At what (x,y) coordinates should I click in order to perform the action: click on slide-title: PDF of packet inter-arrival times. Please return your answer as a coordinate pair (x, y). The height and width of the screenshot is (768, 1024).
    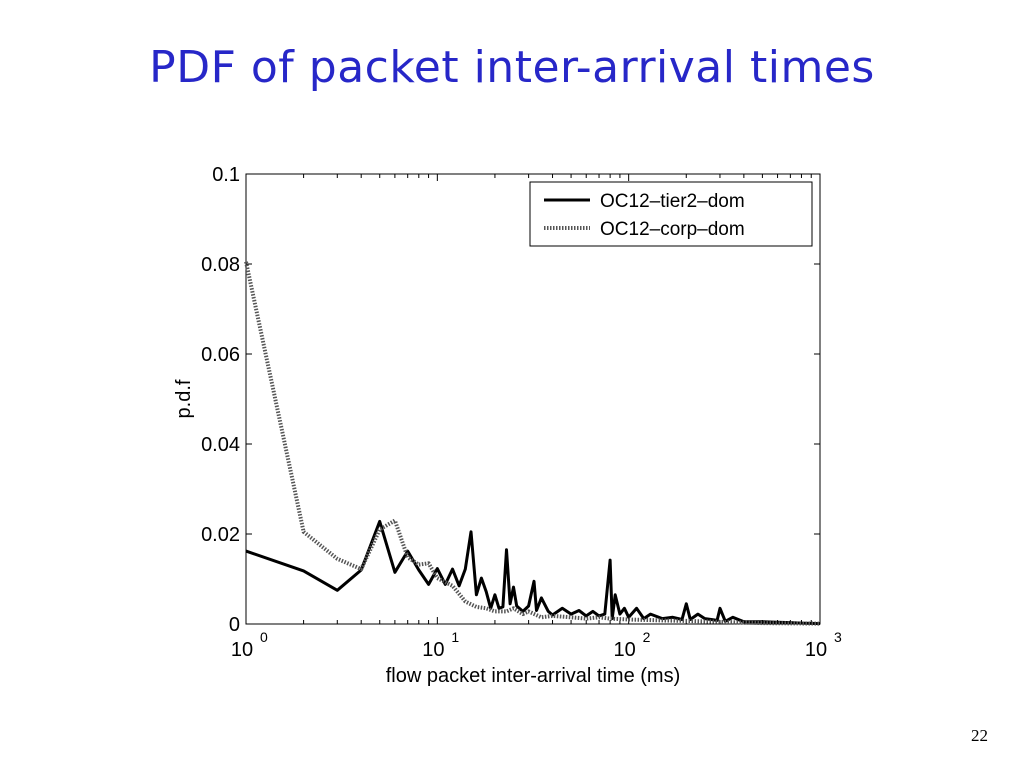
    Looking at the image, I should click on (512, 67).